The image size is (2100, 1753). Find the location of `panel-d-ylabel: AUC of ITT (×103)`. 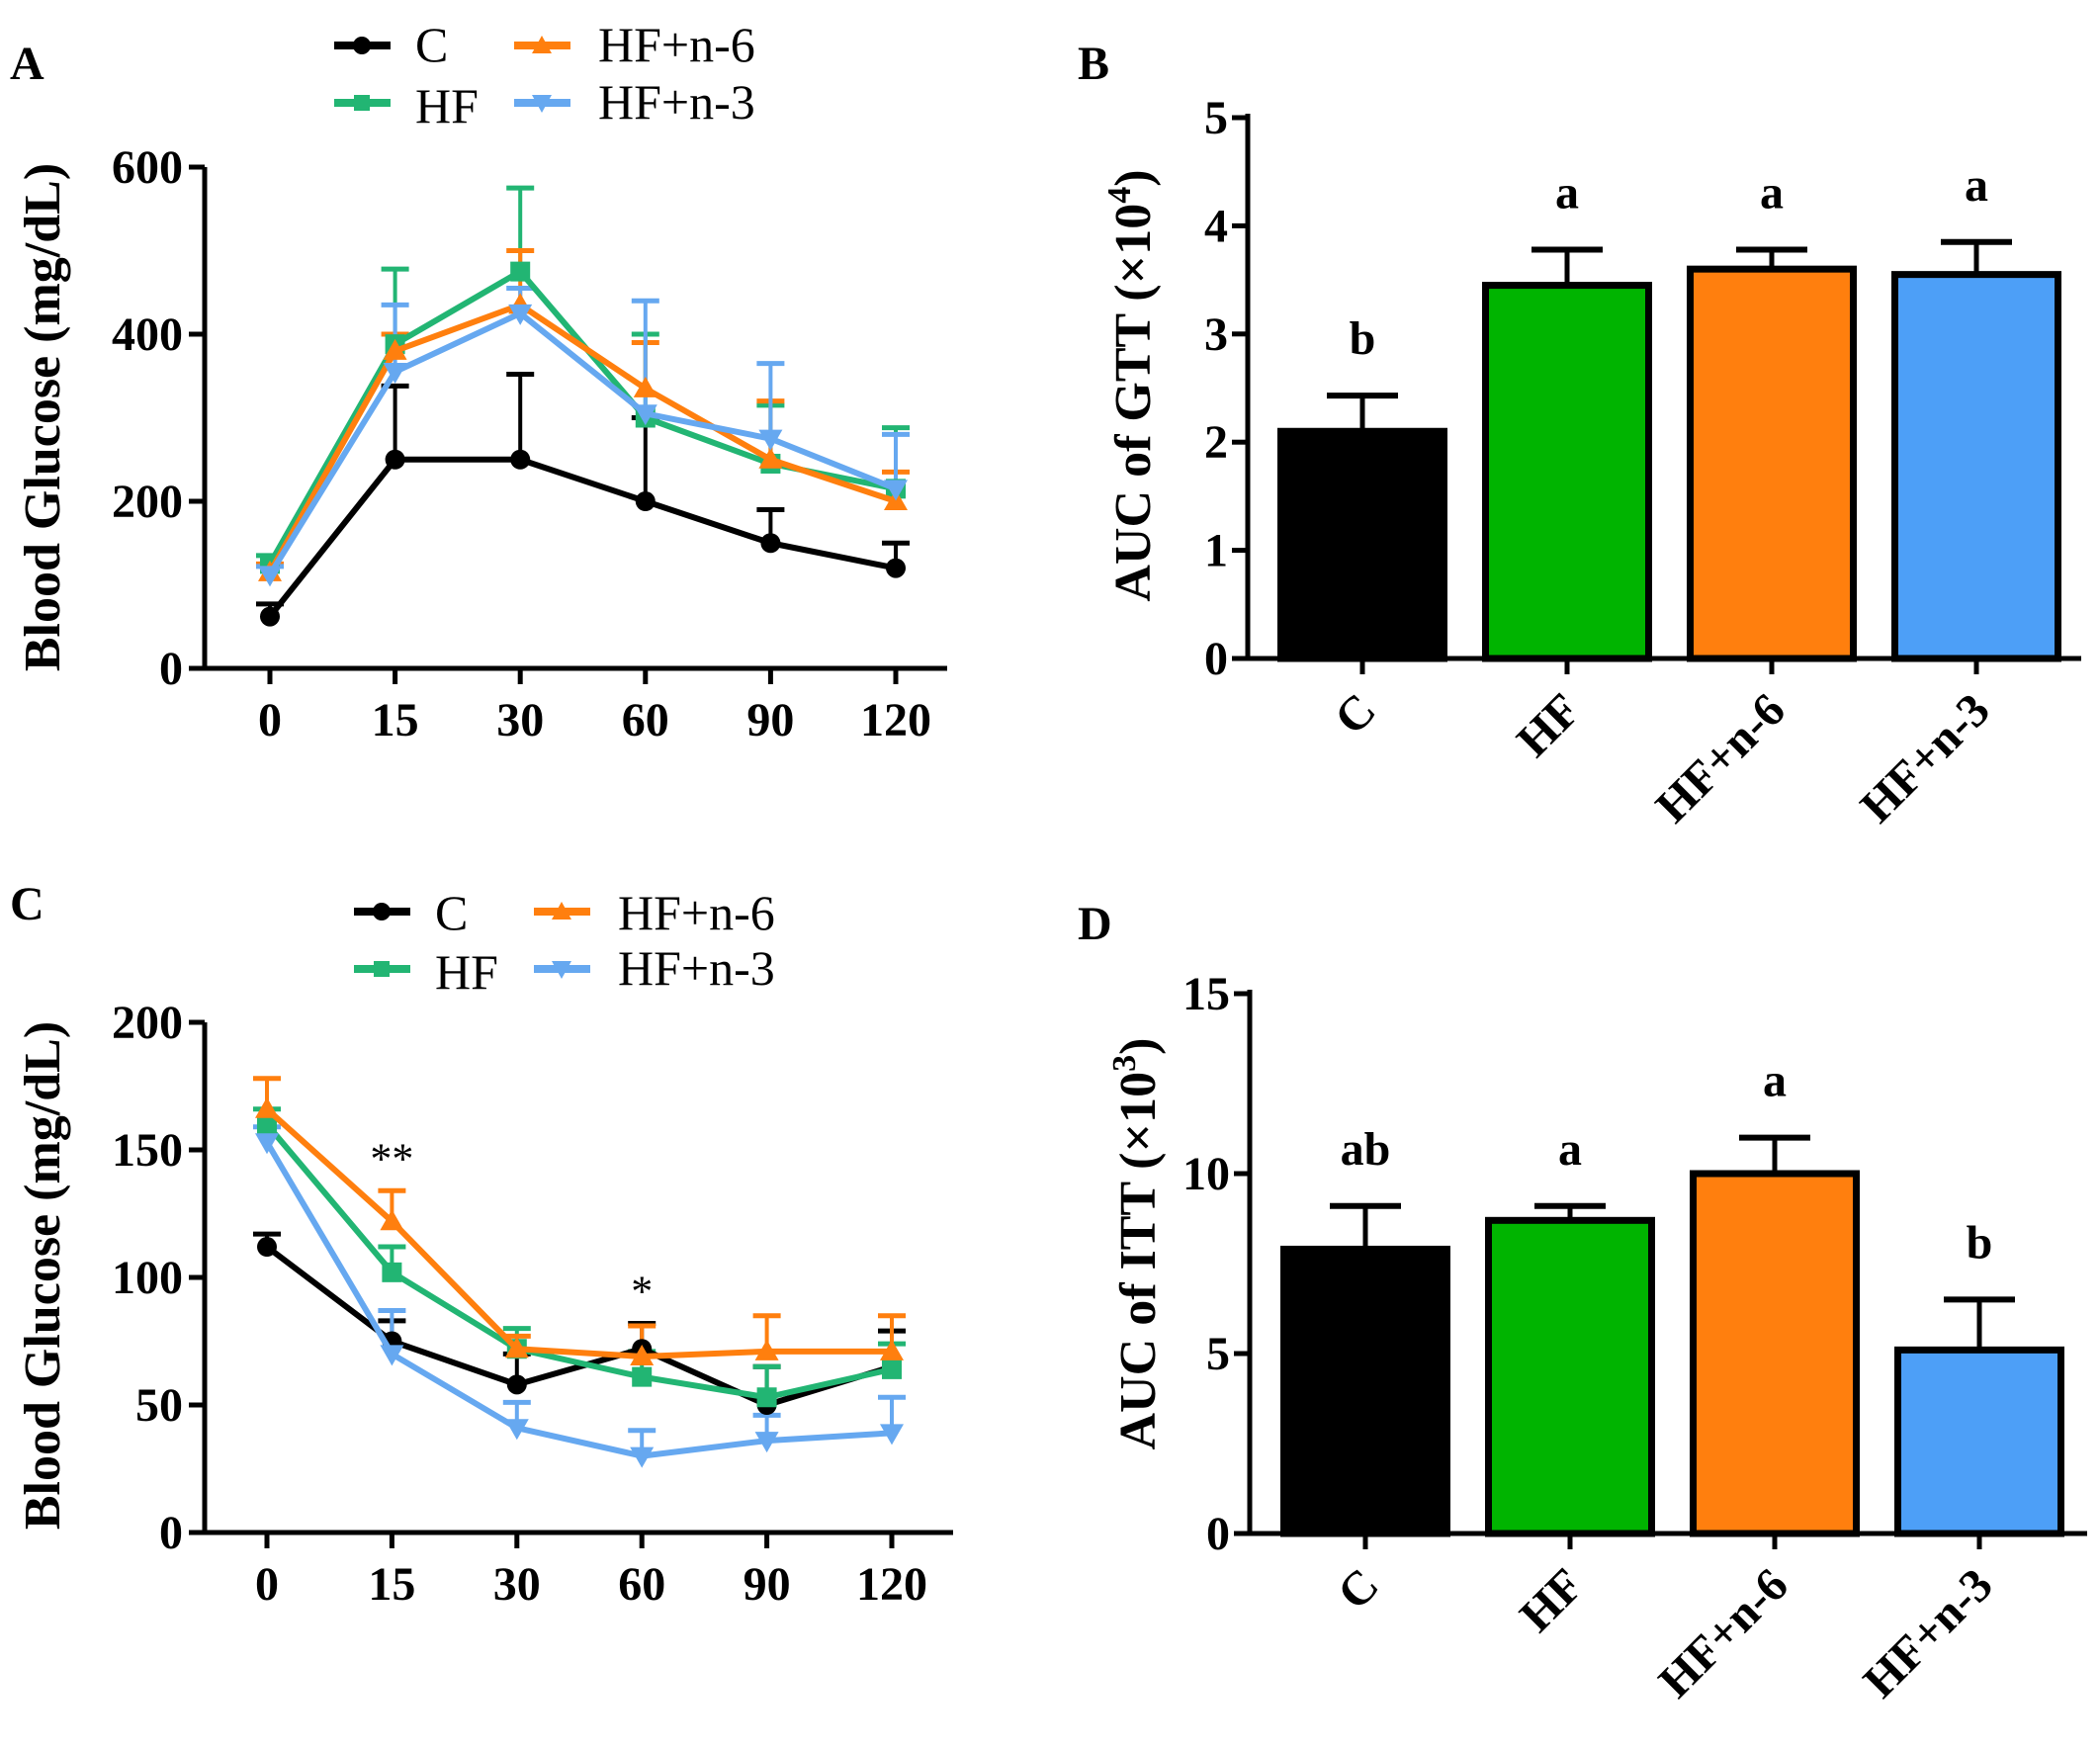

panel-d-ylabel: AUC of ITT (×103) is located at coordinates (1136, 1244).